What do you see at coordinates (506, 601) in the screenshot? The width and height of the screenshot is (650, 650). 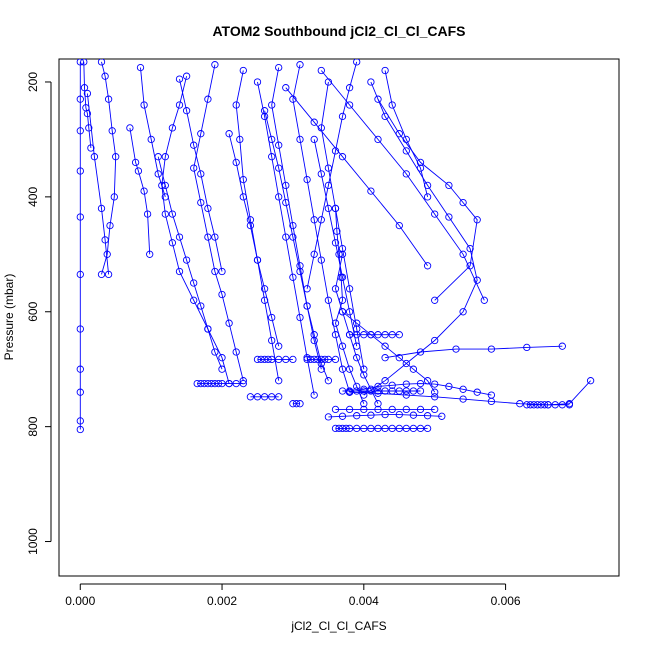 I see `x-tick-label: 0.006` at bounding box center [506, 601].